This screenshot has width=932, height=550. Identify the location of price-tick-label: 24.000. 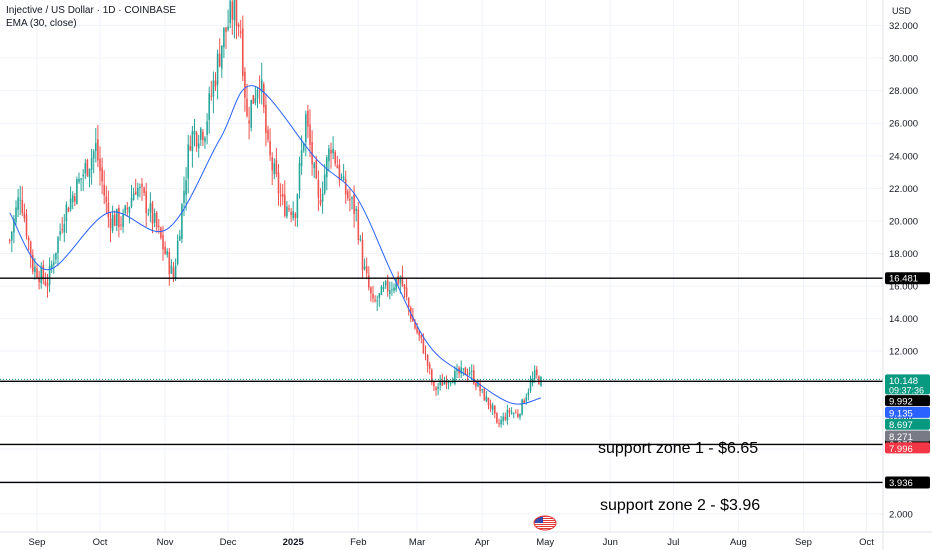
(903, 156).